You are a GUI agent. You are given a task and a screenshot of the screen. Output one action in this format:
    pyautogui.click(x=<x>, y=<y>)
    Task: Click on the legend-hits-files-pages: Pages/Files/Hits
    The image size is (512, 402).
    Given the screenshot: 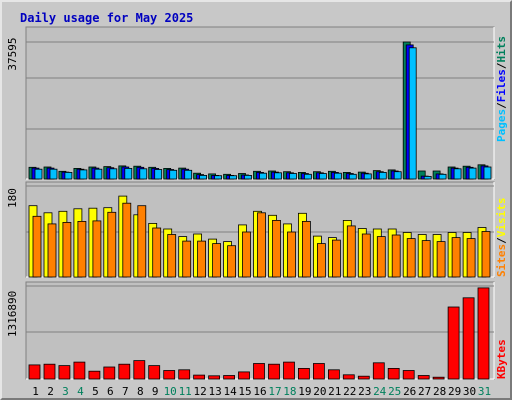 What is the action you would take?
    pyautogui.click(x=501, y=89)
    